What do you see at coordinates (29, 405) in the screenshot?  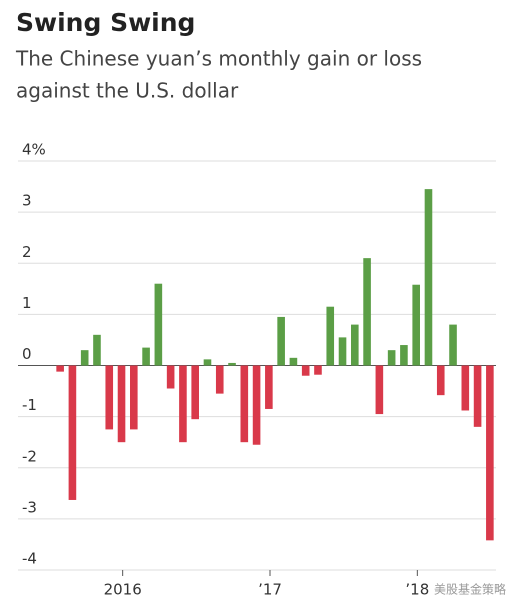 I see `y-tick-label: -1` at bounding box center [29, 405].